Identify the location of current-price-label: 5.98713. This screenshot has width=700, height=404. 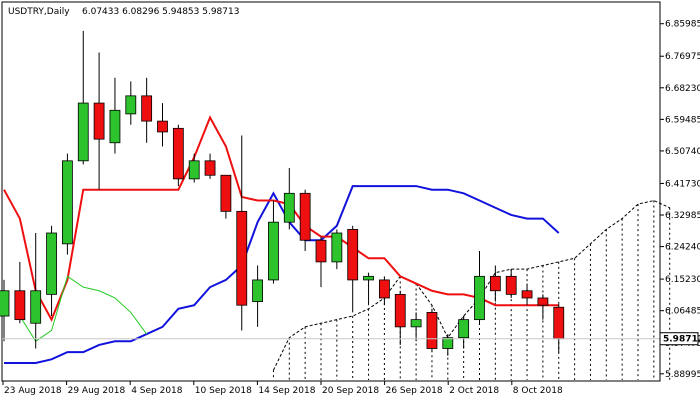
(681, 340).